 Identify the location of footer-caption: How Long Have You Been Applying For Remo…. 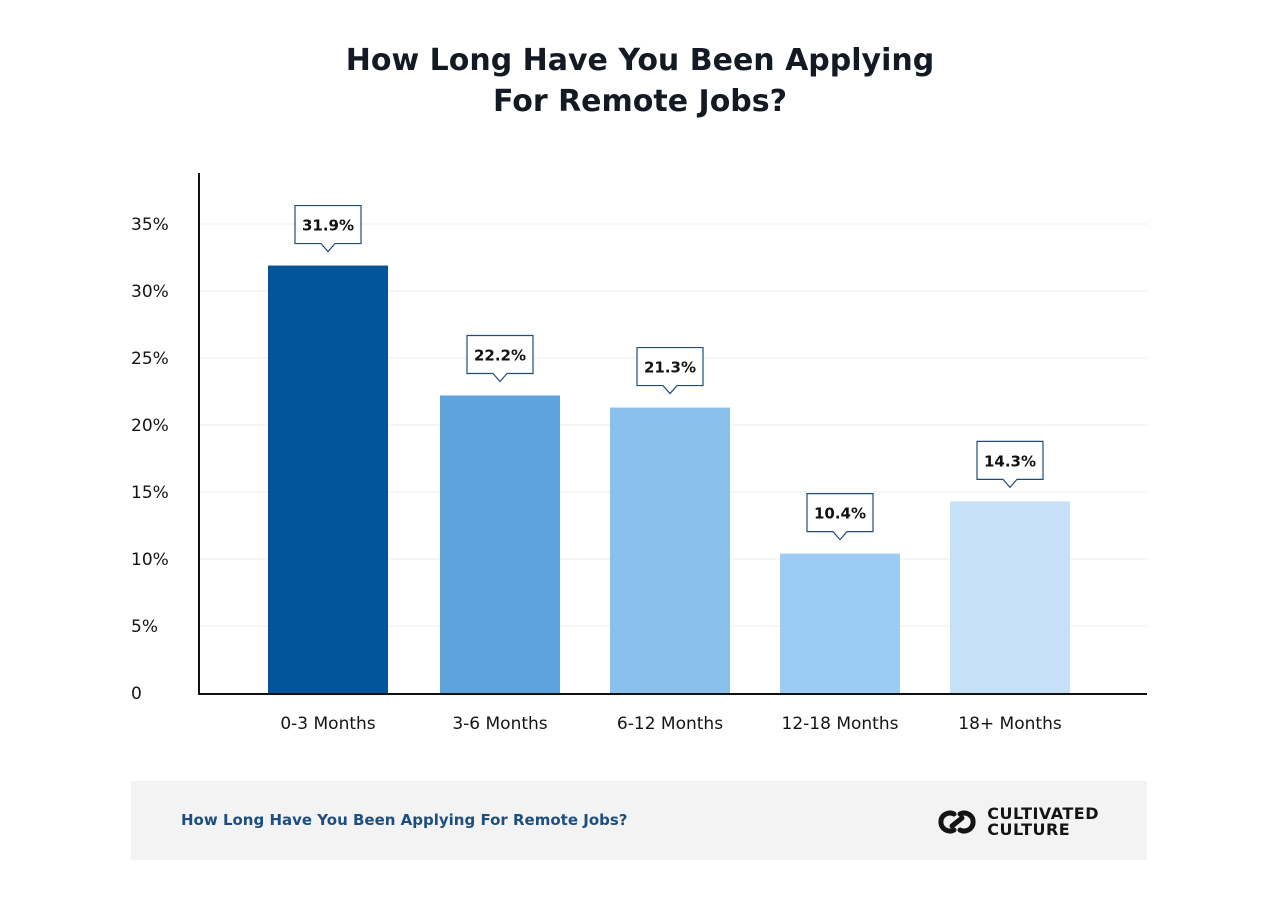
(404, 820).